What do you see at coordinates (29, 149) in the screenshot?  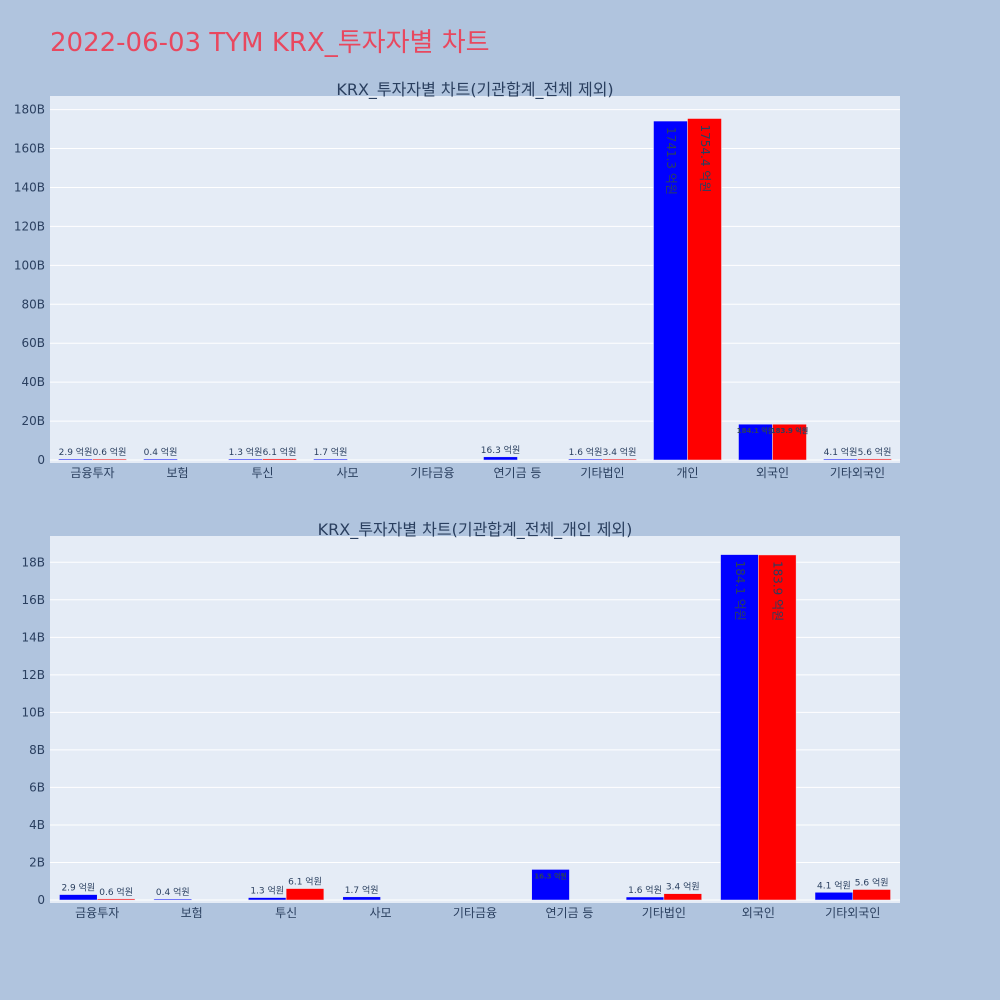 I see `y-tick-label: 160B` at bounding box center [29, 149].